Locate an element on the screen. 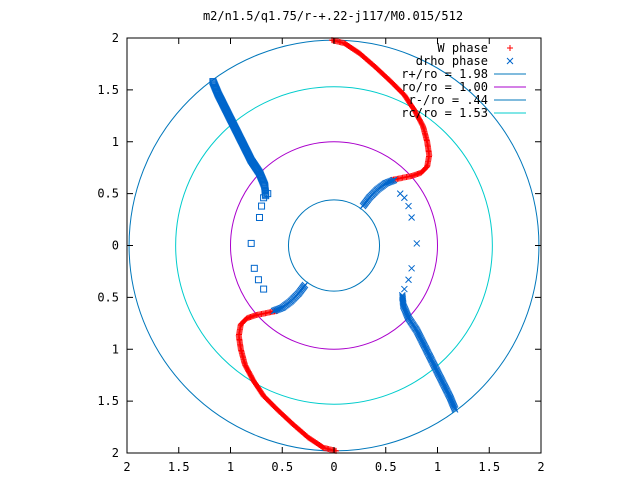 Image resolution: width=640 pixels, height=480 pixels. chart-title: m2/n1.5/q1.75/r-+.22-j117/M0.015/512 is located at coordinates (333, 16).